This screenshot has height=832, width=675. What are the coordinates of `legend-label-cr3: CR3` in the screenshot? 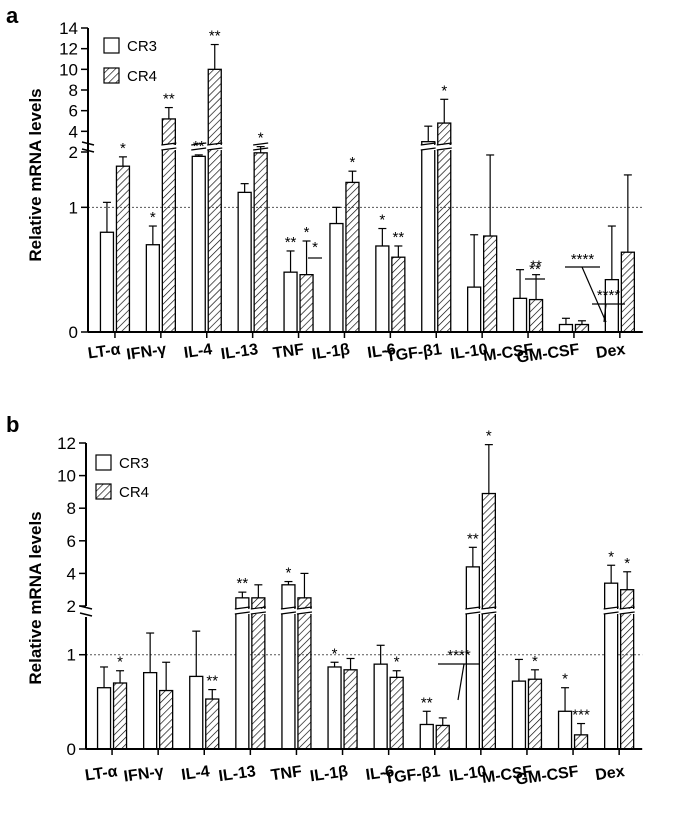 It's located at (134, 463).